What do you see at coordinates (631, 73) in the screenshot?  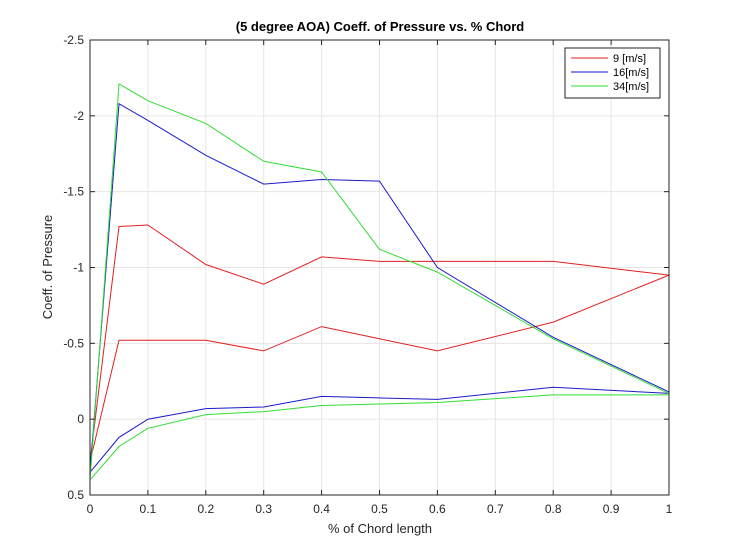 I see `legend-label-2: 16[m/s]` at bounding box center [631, 73].